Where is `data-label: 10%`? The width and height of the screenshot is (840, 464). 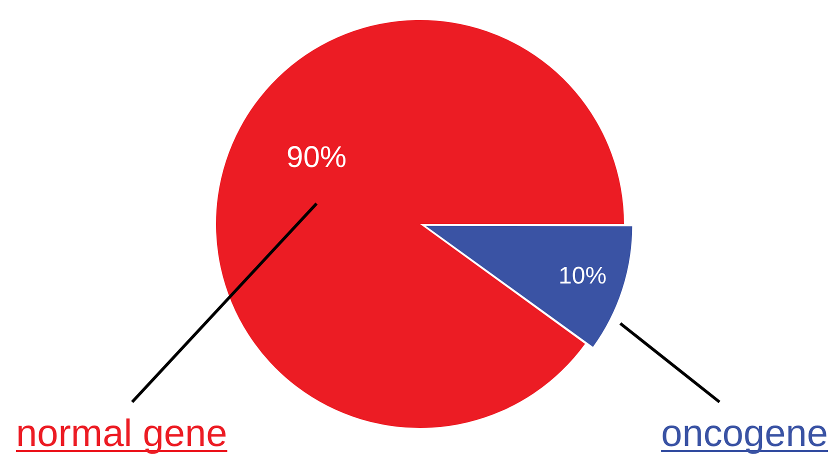
data-label: 10% is located at coordinates (582, 276).